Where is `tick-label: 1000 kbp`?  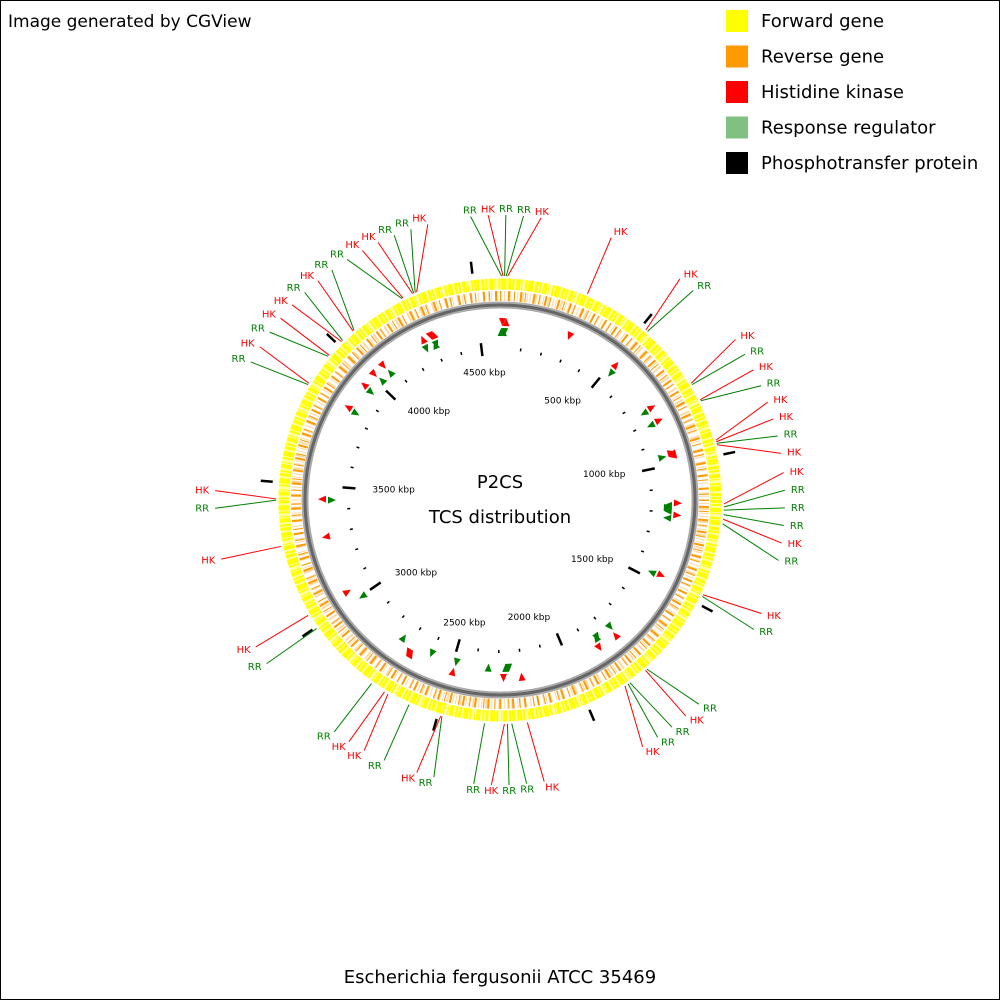 tick-label: 1000 kbp is located at coordinates (604, 475).